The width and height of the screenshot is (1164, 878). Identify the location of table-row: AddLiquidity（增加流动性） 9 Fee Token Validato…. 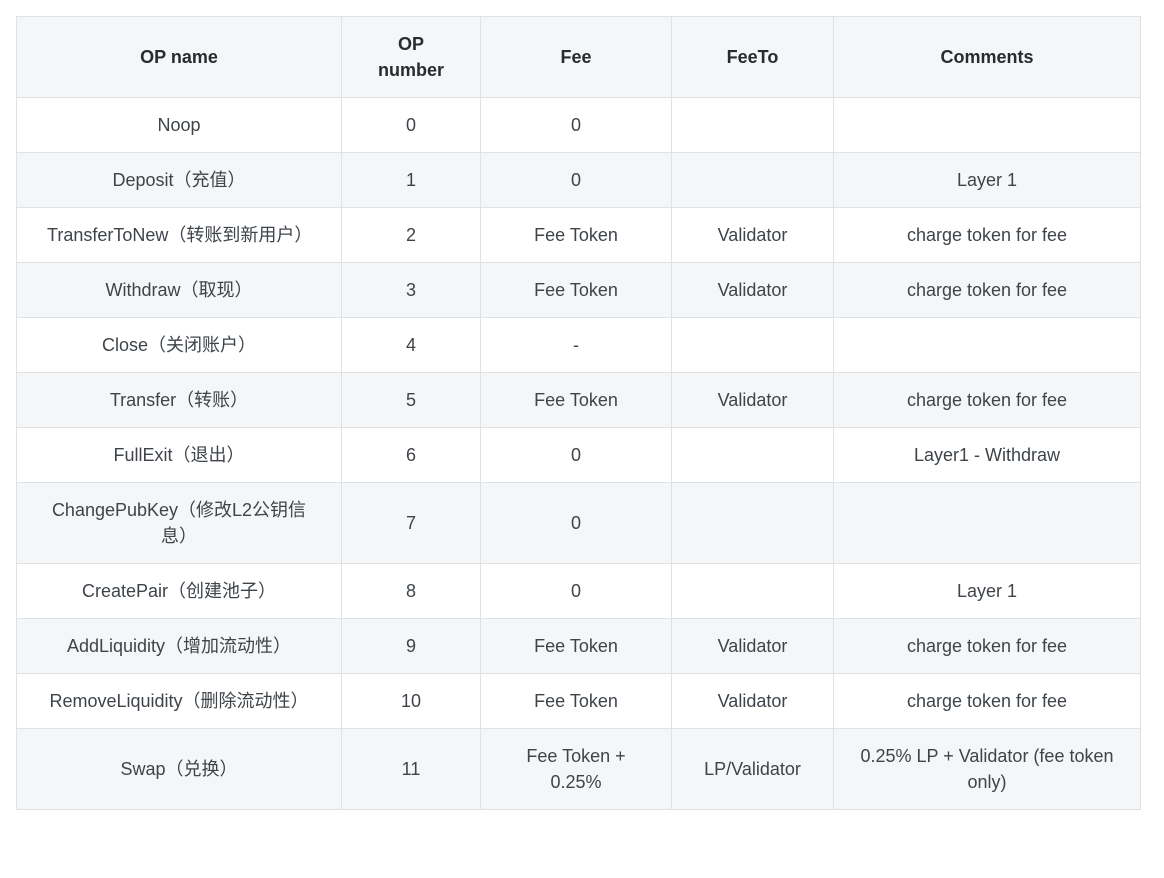
(578, 646).